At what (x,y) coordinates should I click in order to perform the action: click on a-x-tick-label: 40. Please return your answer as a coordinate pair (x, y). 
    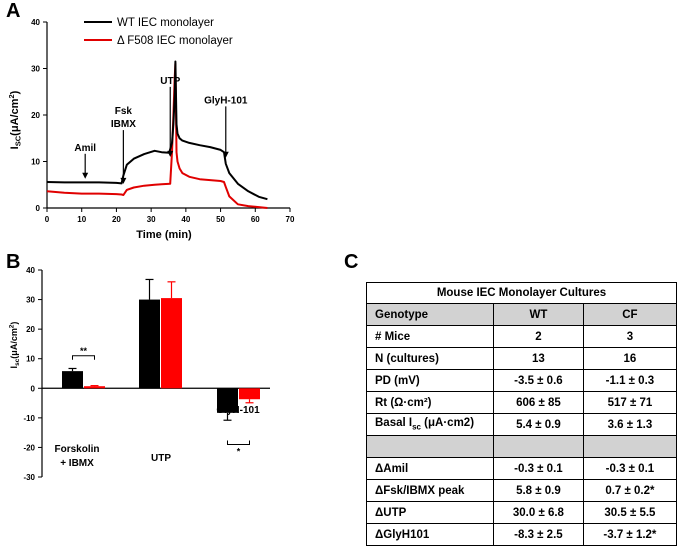
    Looking at the image, I should click on (185, 219).